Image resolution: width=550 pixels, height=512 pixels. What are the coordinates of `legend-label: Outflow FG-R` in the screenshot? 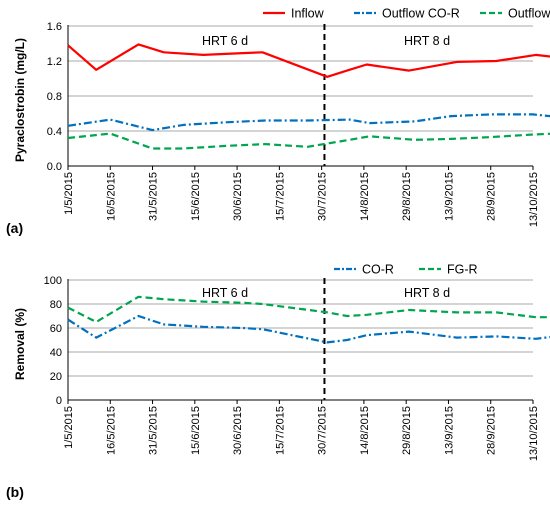 It's located at (529, 14).